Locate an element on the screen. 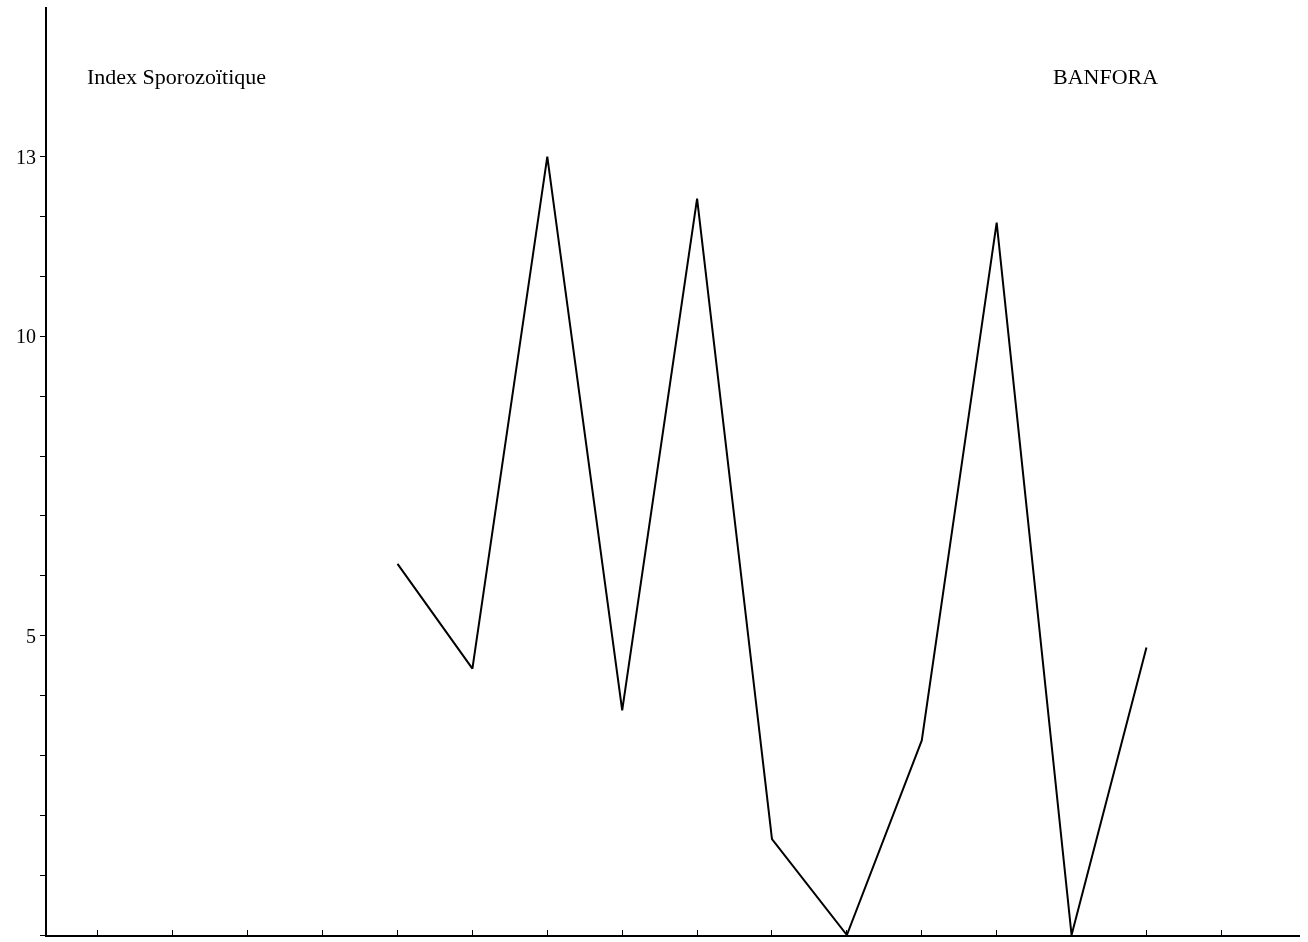 This screenshot has width=1308, height=942. y-tick-label: 10 is located at coordinates (26, 336).